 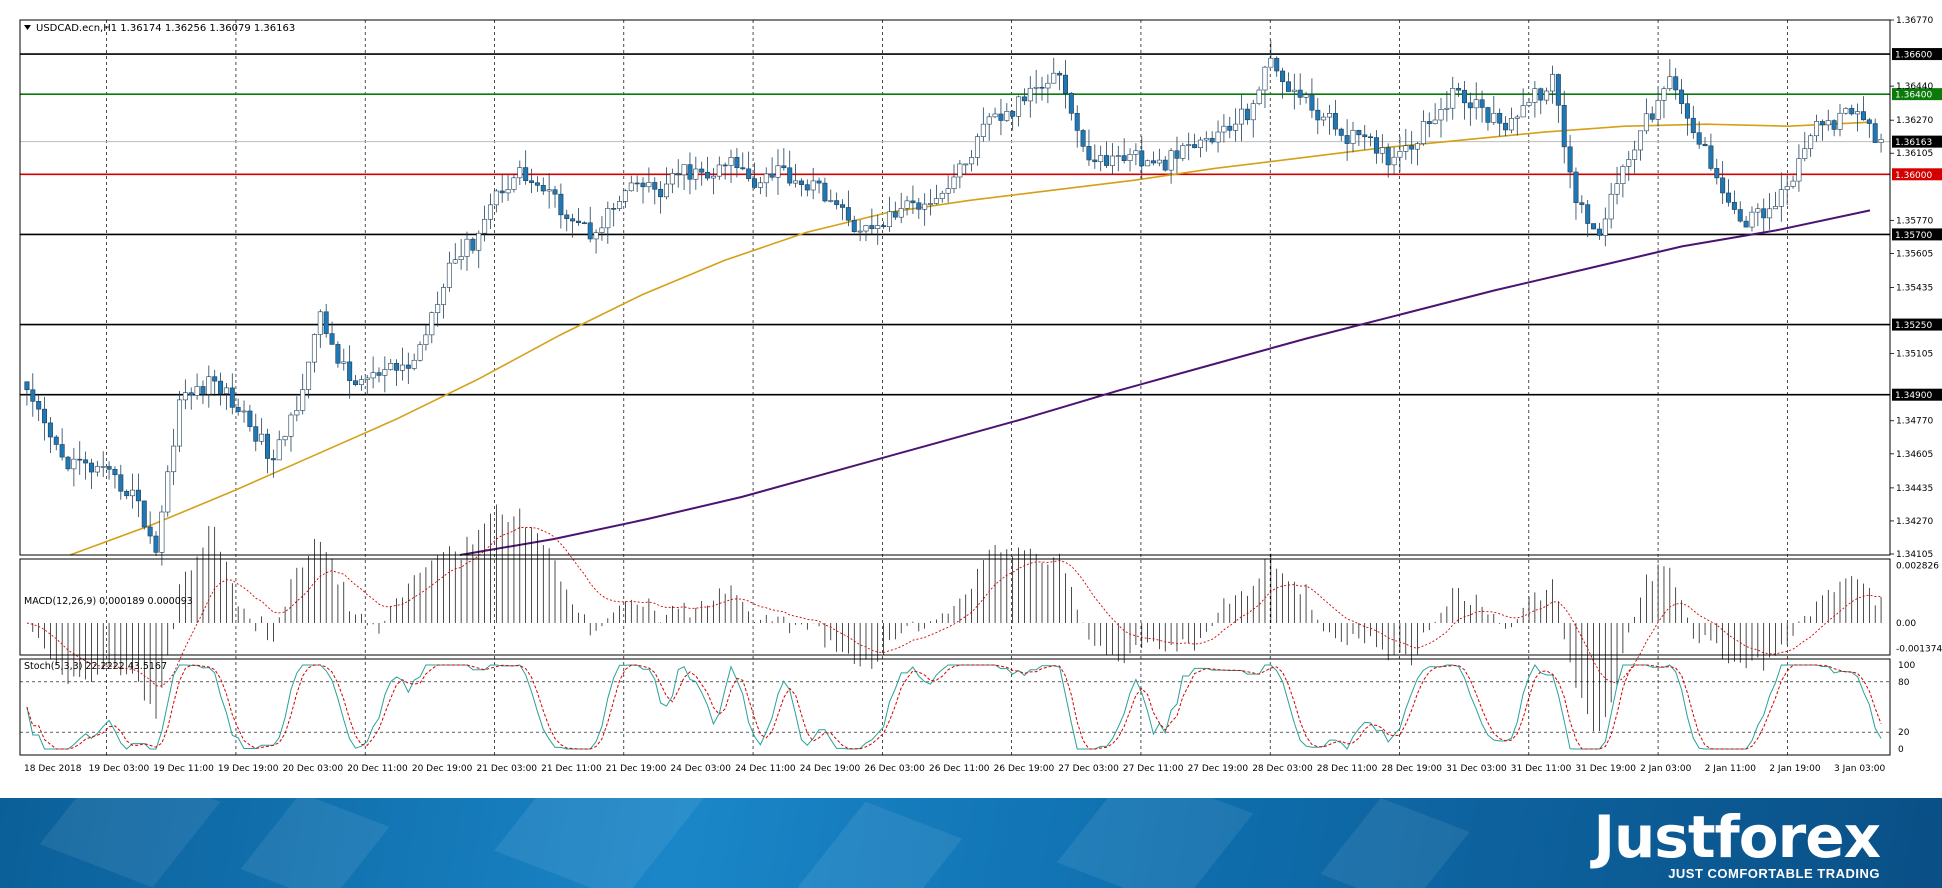 What do you see at coordinates (1153, 769) in the screenshot?
I see `time-label: 27 Dec 11:00` at bounding box center [1153, 769].